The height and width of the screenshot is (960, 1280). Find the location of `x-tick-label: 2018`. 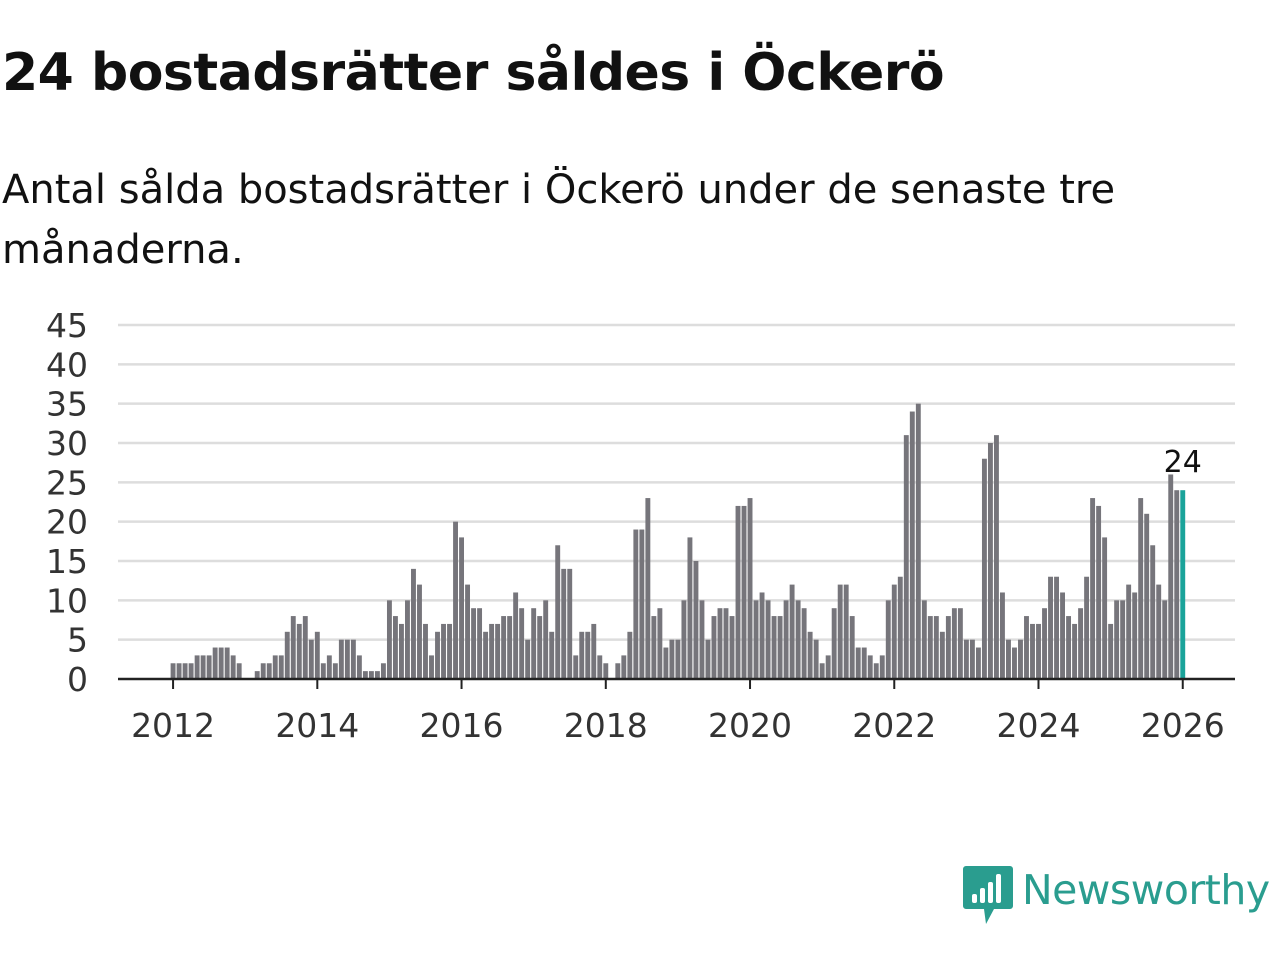

x-tick-label: 2018 is located at coordinates (606, 725).